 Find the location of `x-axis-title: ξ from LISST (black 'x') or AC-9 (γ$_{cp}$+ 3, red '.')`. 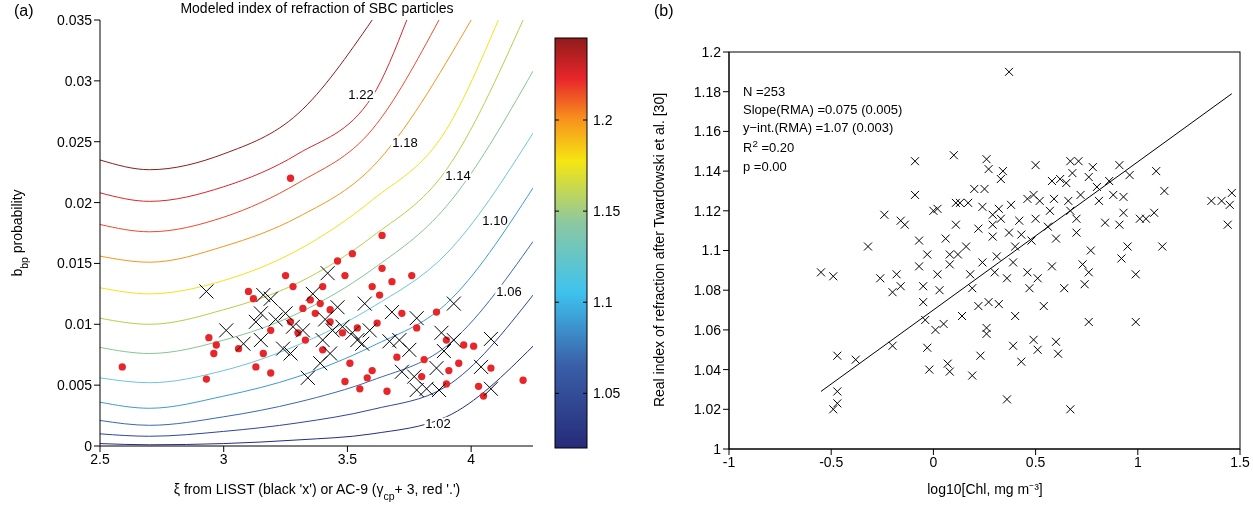

x-axis-title: ξ from LISST (black 'x') or AC-9 (γ$_{cp}$+ 3, red '.') is located at coordinates (317, 491).